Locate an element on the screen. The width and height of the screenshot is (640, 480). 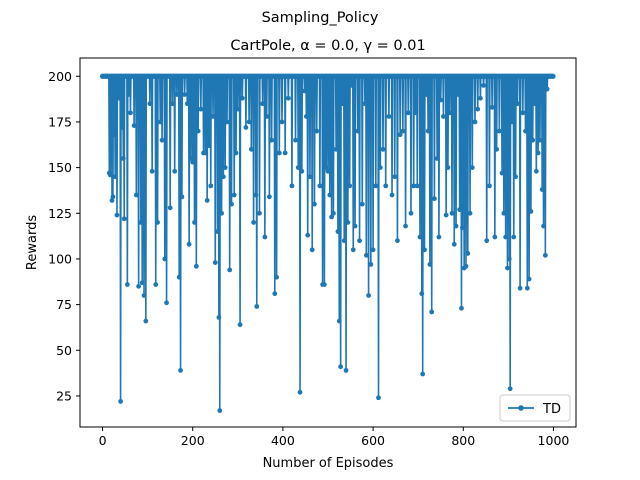
x-tick-label: 600 is located at coordinates (373, 440).